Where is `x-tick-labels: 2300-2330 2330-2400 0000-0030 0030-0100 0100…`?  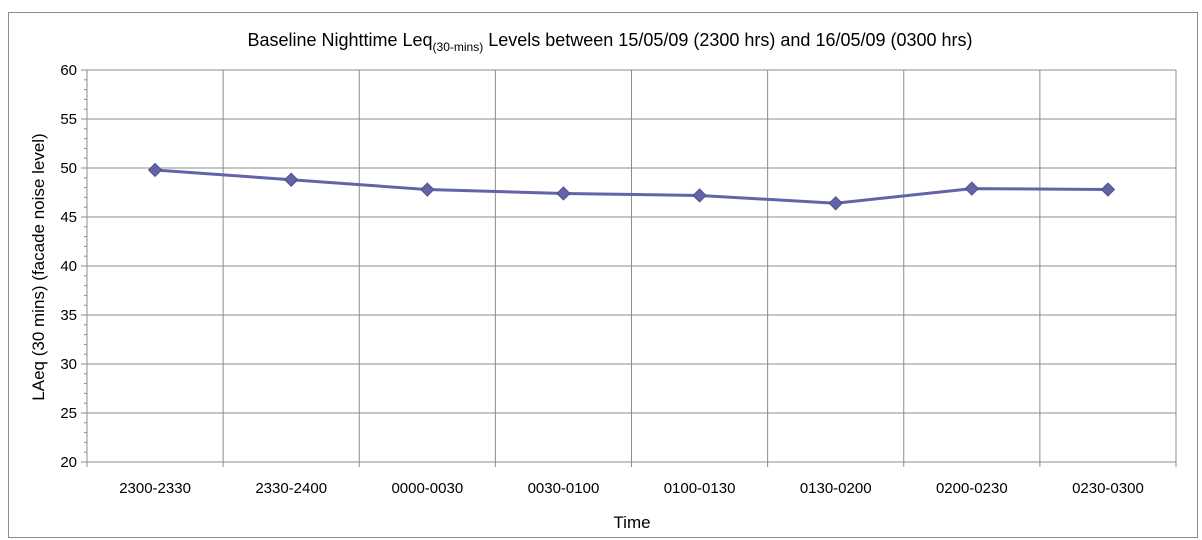 x-tick-labels: 2300-2330 2330-2400 0000-0030 0030-0100 0100… is located at coordinates (631, 488).